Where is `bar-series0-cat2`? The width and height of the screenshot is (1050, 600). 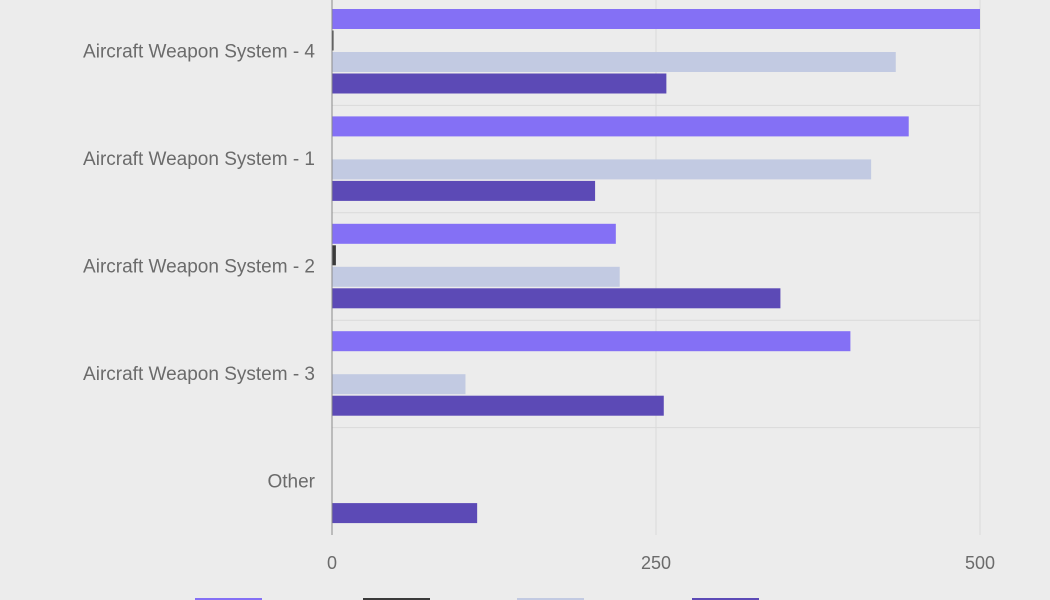 bar-series0-cat2 is located at coordinates (474, 233).